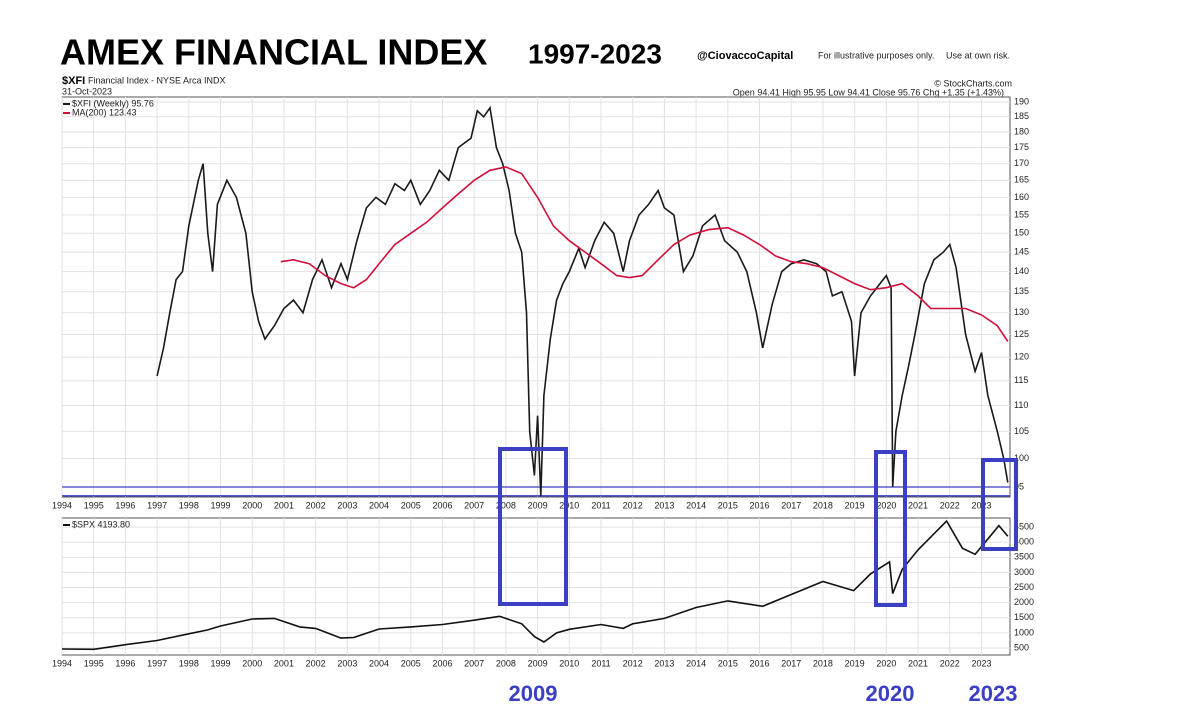 The height and width of the screenshot is (725, 1200). Describe the element at coordinates (1021, 147) in the screenshot. I see `y-tick-label: 175` at that location.